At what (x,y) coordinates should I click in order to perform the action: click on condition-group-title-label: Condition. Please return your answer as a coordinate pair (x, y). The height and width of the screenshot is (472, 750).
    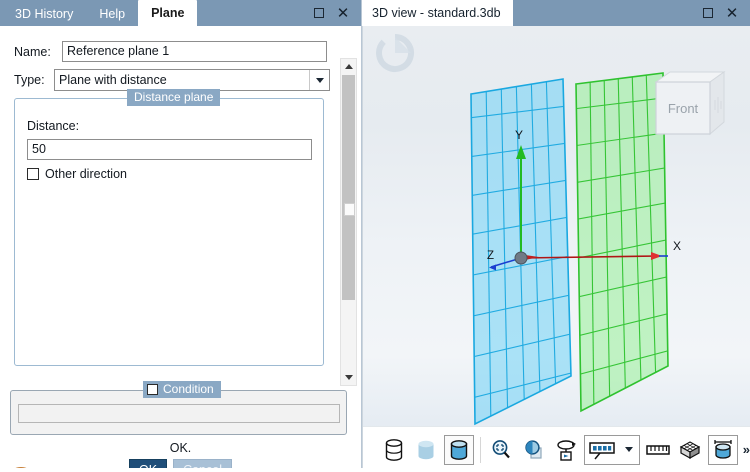
    Looking at the image, I should click on (188, 389).